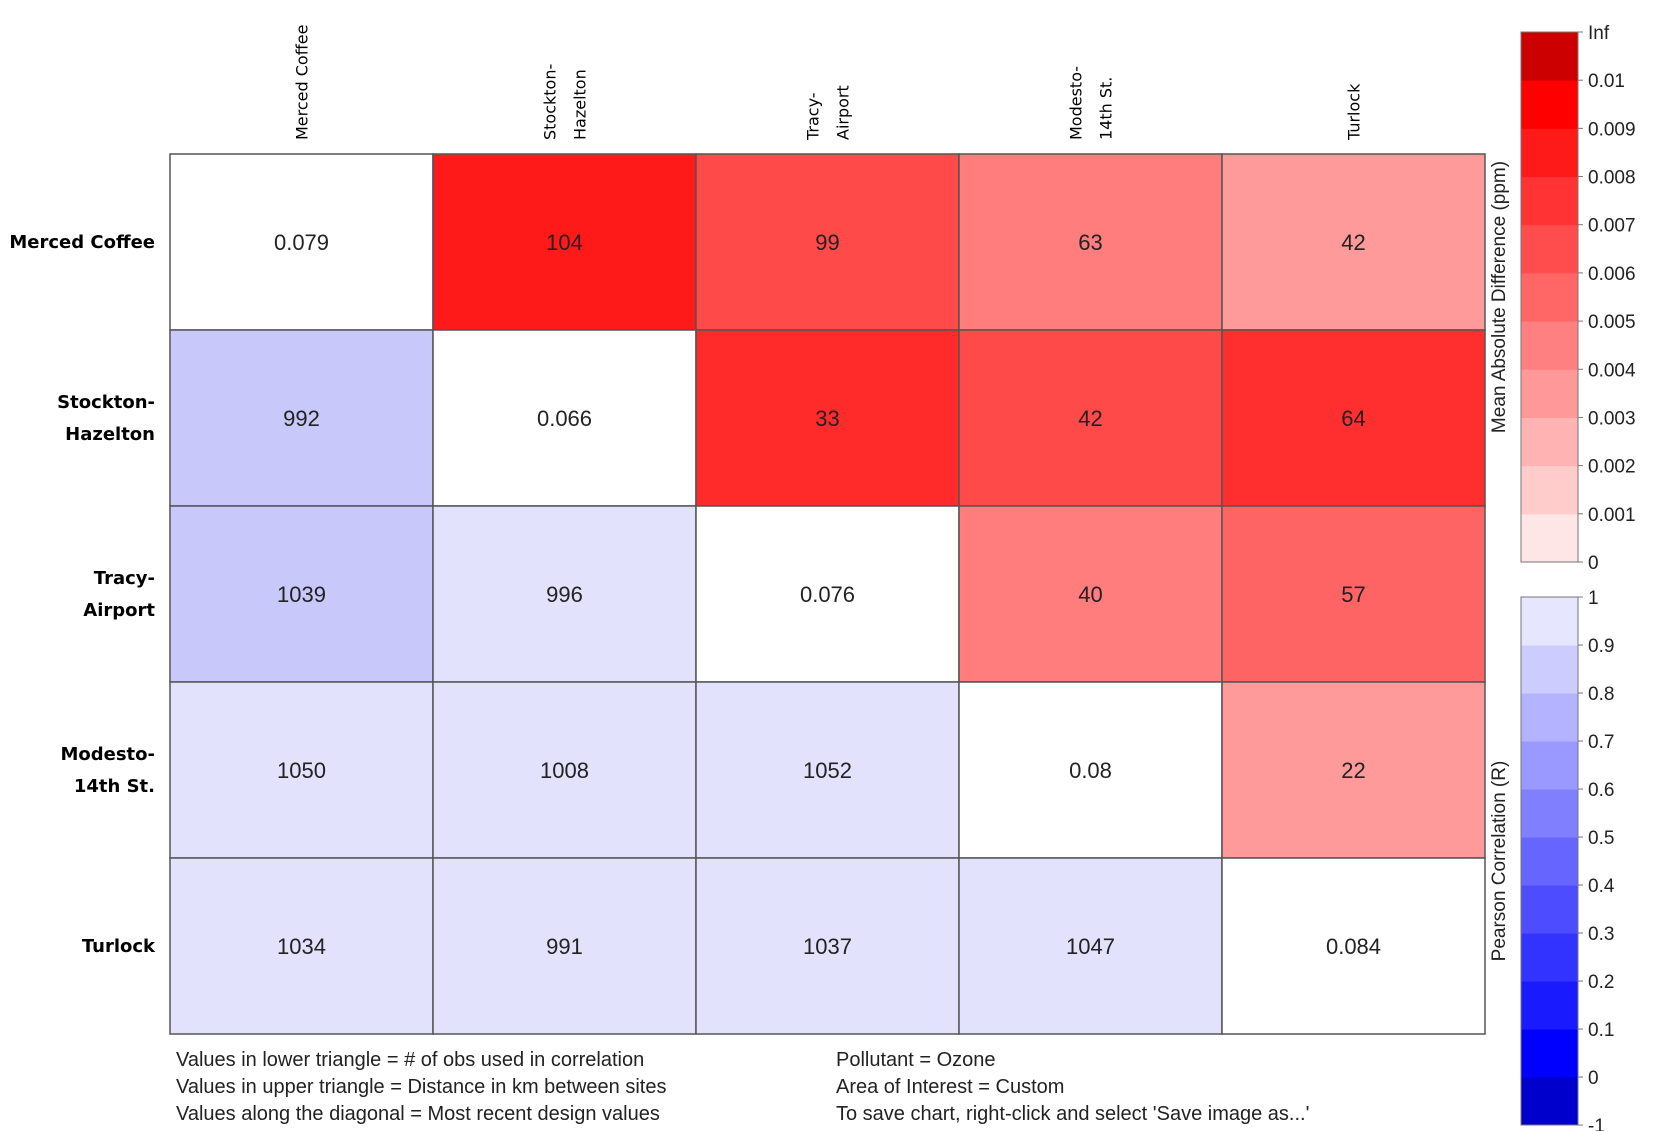 The image size is (1654, 1131). What do you see at coordinates (110, 434) in the screenshot?
I see `row-label-2-line2: Hazelton` at bounding box center [110, 434].